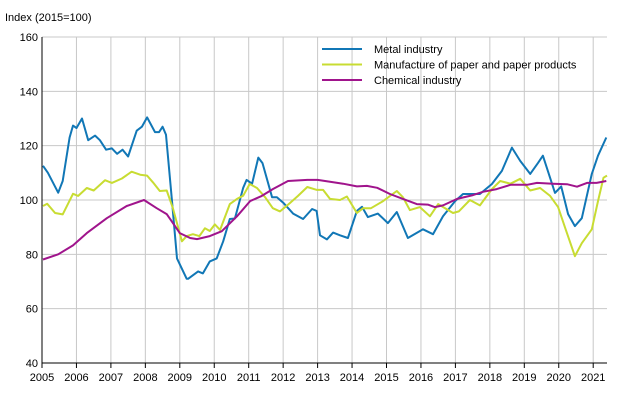 The image size is (620, 400). I want to click on y-tick-label: 160, so click(29, 38).